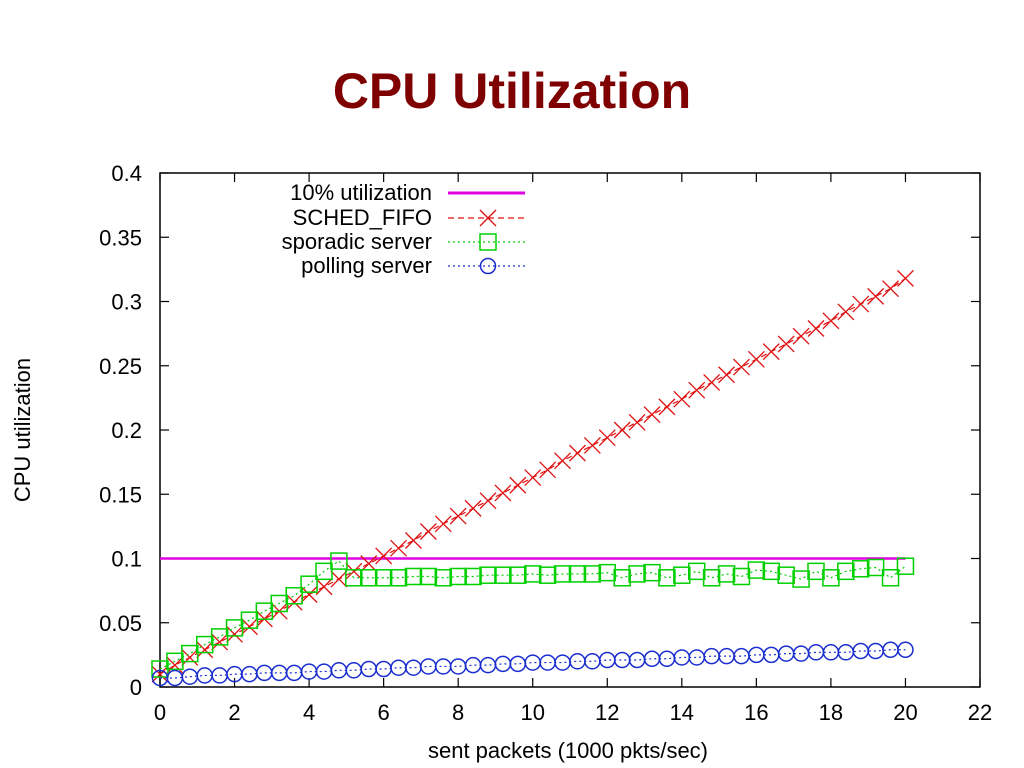 This screenshot has width=1024, height=768. Describe the element at coordinates (512, 91) in the screenshot. I see `slide-title: CPU Utilization` at that location.